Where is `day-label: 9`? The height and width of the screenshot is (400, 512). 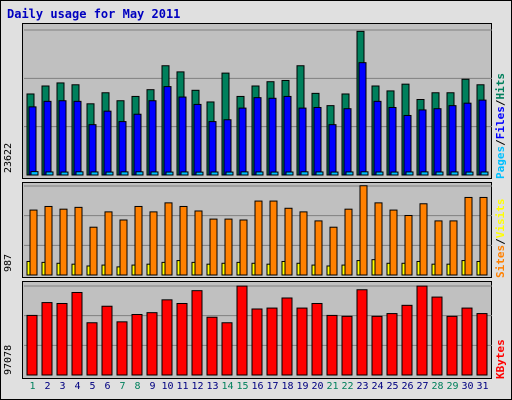
day-label: 9 is located at coordinates (152, 386).